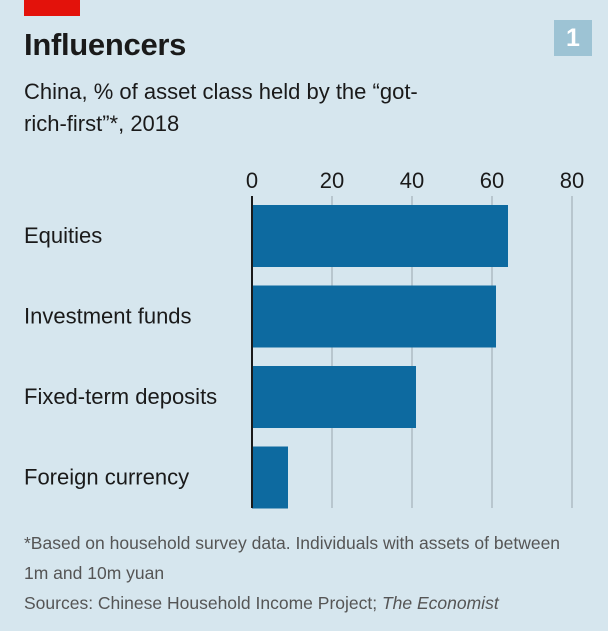 The image size is (608, 631). Describe the element at coordinates (412, 180) in the screenshot. I see `x-tick-label-40: 40` at that location.